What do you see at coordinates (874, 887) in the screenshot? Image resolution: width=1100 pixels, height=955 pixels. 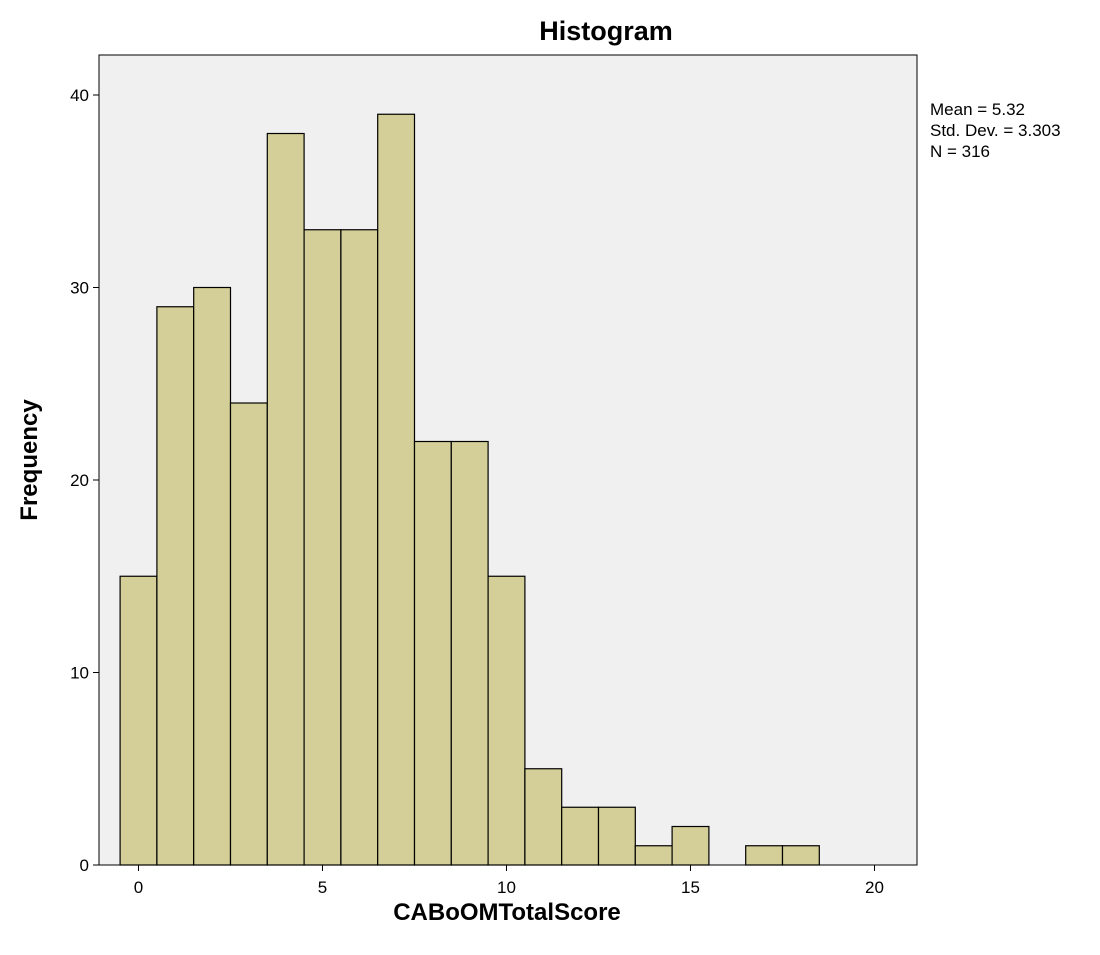 I see `x-tick-label: 20` at bounding box center [874, 887].